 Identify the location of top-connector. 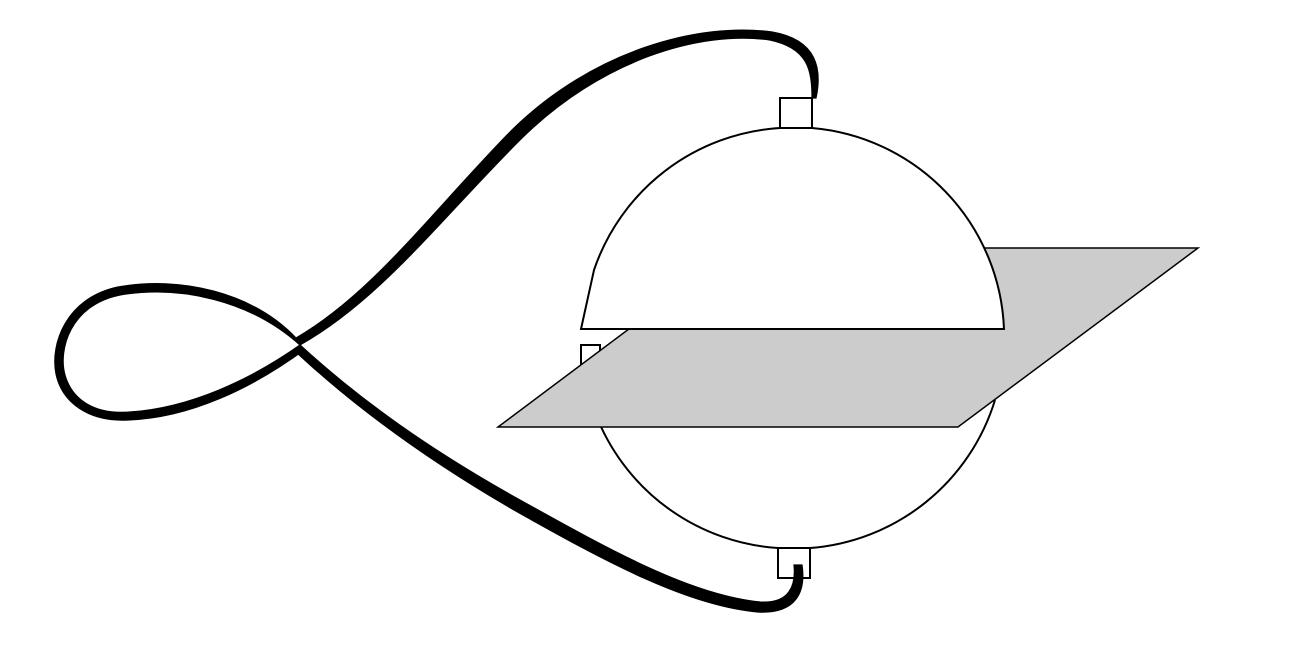
(796, 113).